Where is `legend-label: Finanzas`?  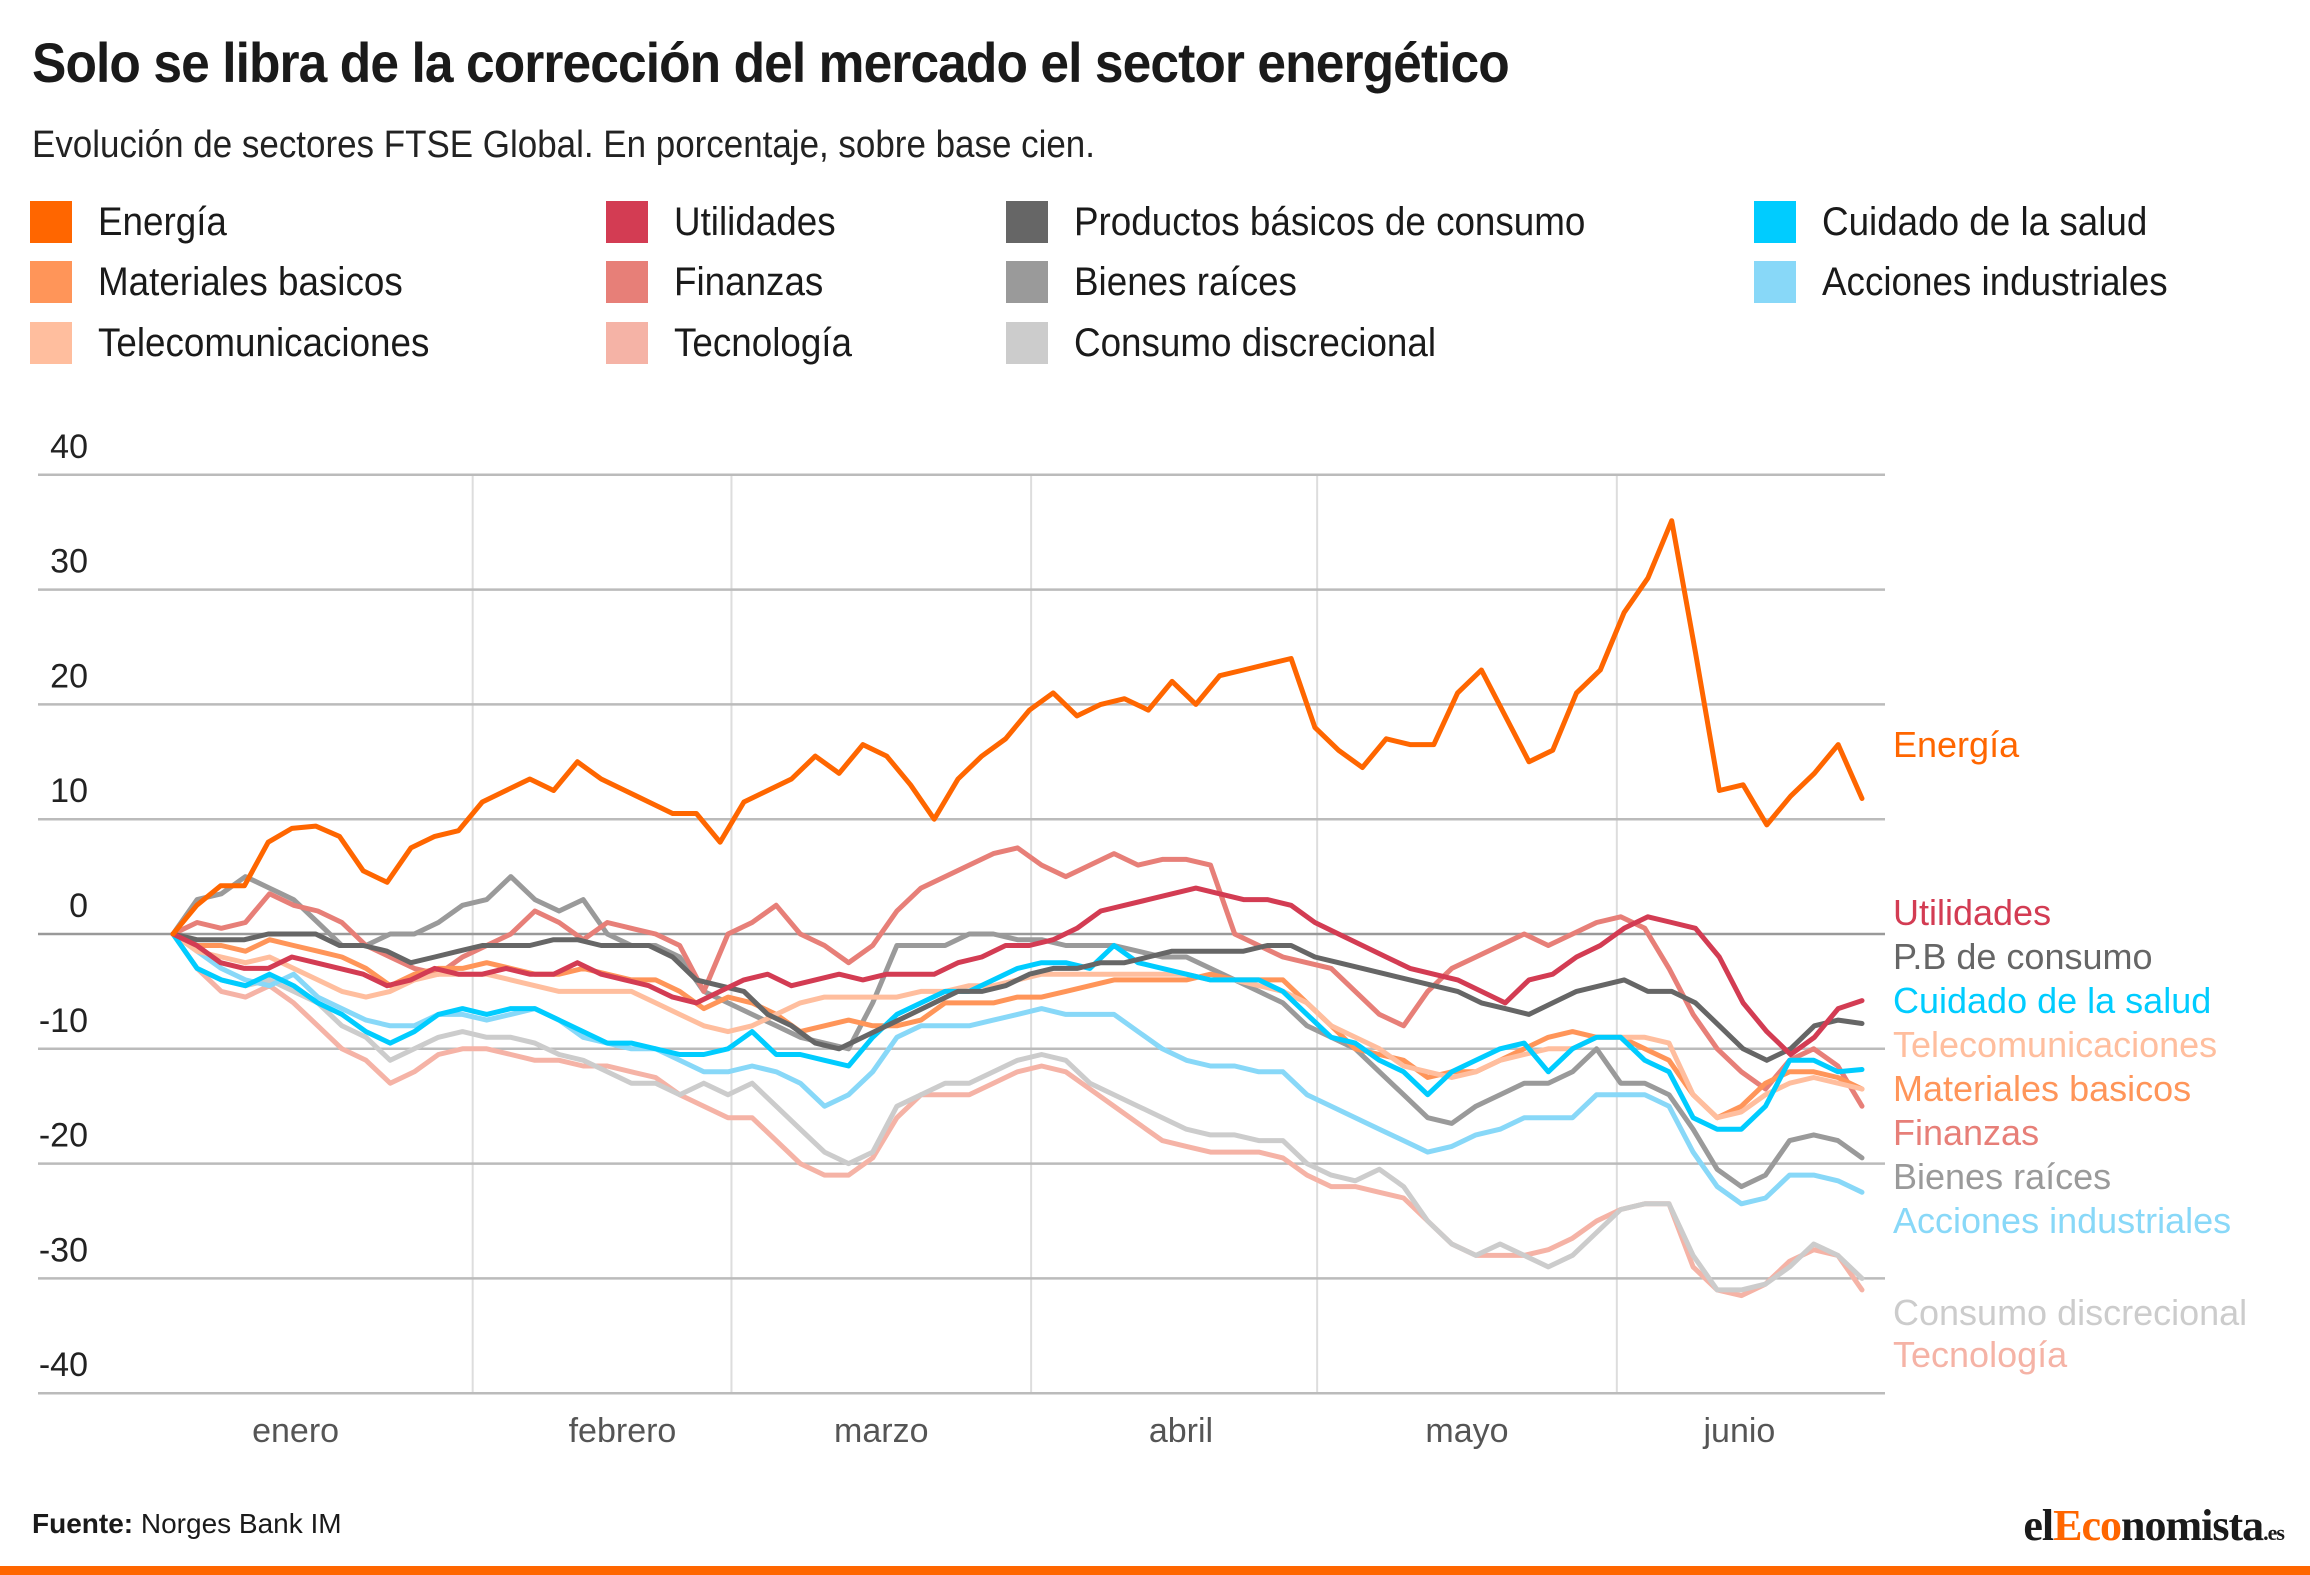
legend-label: Finanzas is located at coordinates (749, 281).